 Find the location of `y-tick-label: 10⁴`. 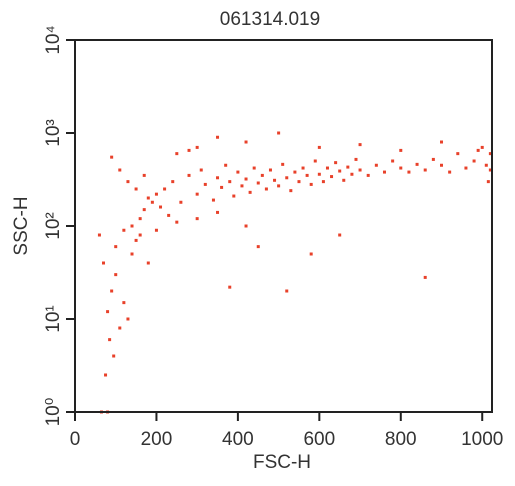

y-tick-label: 10⁴ is located at coordinates (53, 39).